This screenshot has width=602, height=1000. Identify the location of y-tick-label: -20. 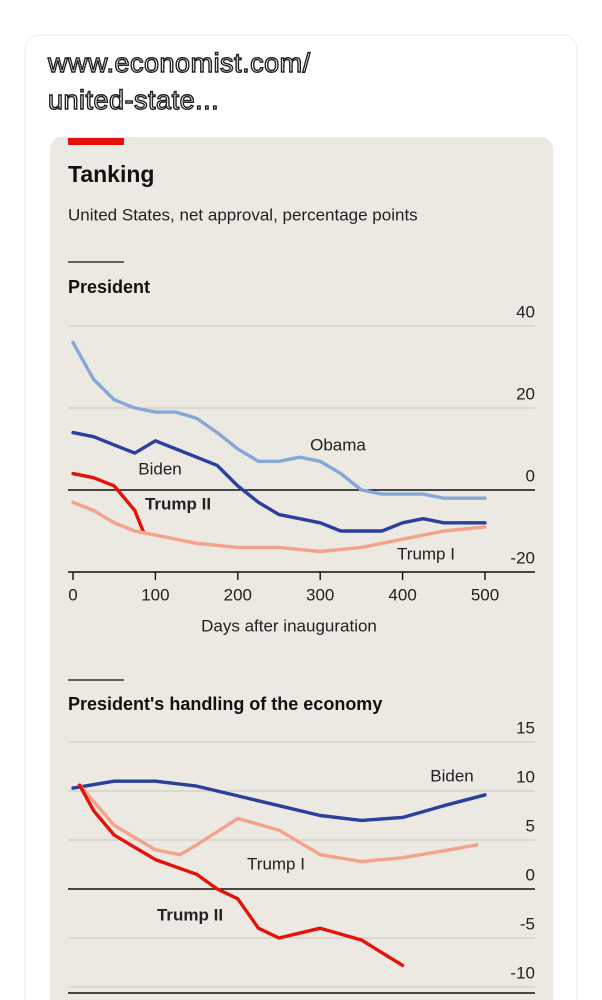
(522, 557).